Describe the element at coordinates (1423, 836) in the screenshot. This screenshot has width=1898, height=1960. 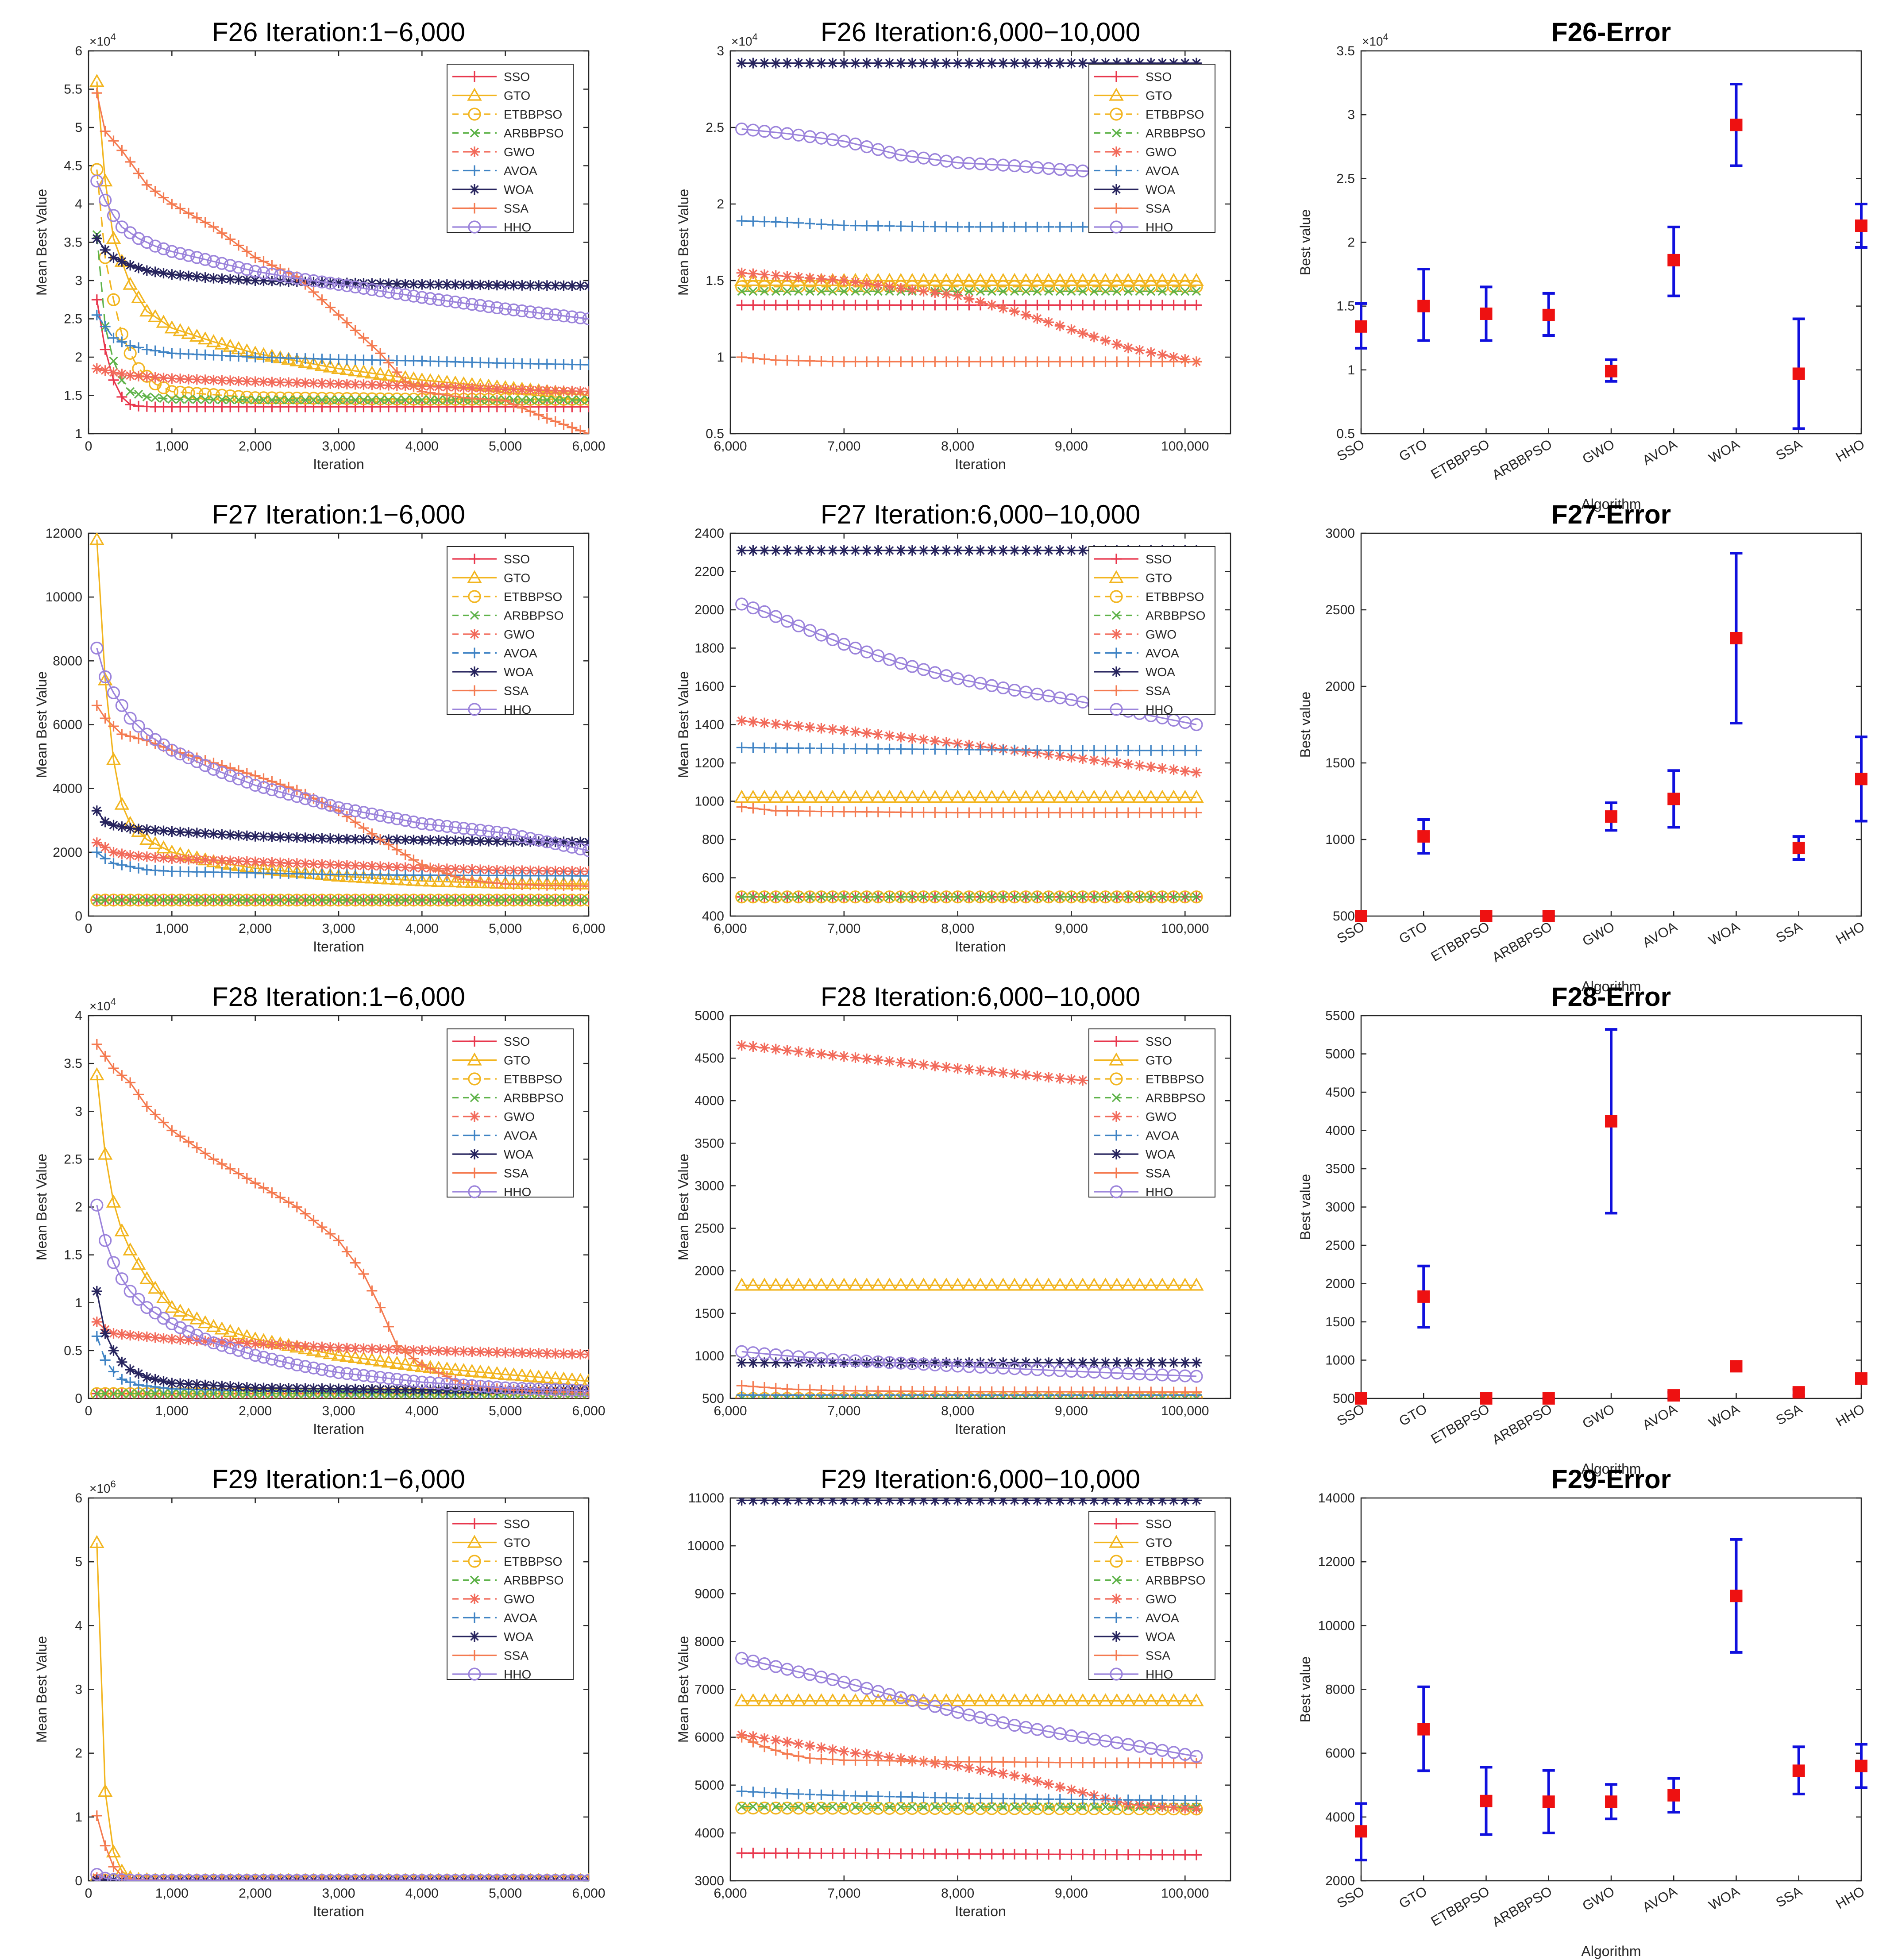
I see `mean-marker-gto` at that location.